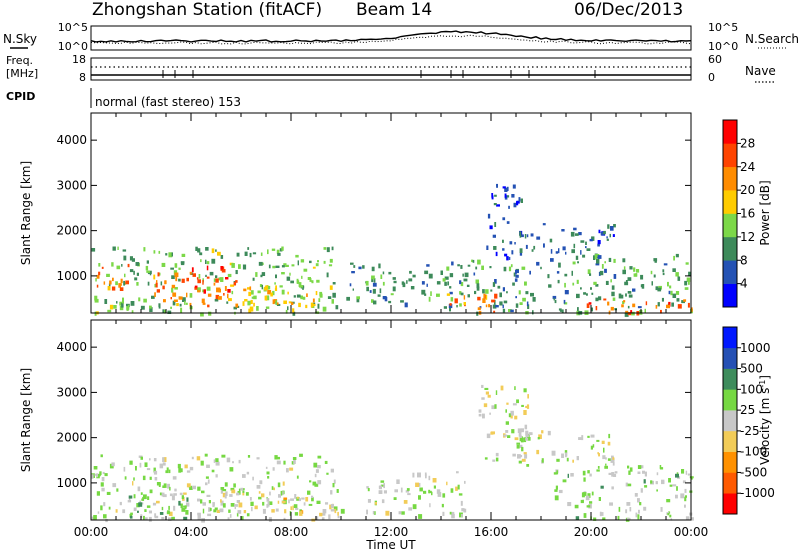  What do you see at coordinates (747, 410) in the screenshot?
I see `colorbar-tick-label: 25` at bounding box center [747, 410].